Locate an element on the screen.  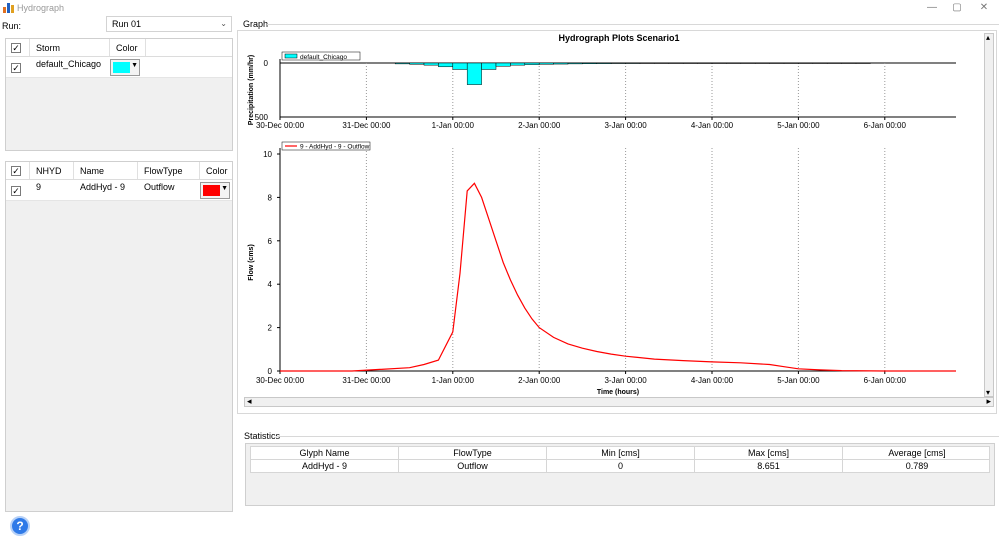
table-row: ✓ 9 AddHyd - 9 Outflow ▼ is located at coordinates (119, 190).